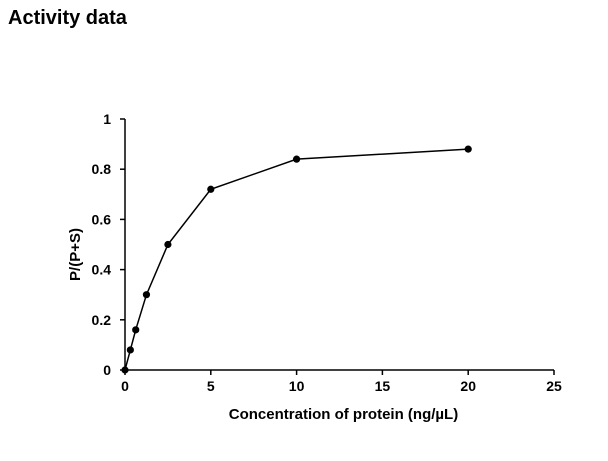 Image resolution: width=608 pixels, height=461 pixels. I want to click on y-tick-label: 0.8, so click(102, 169).